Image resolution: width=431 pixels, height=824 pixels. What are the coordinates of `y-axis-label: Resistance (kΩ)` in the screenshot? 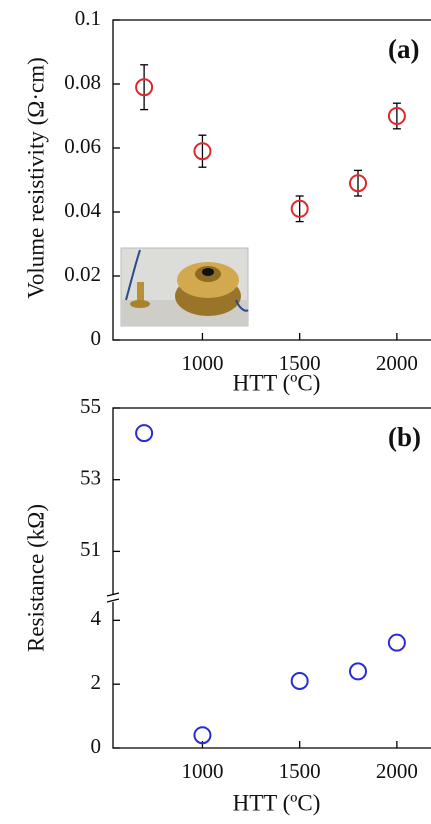 It's located at (35, 578).